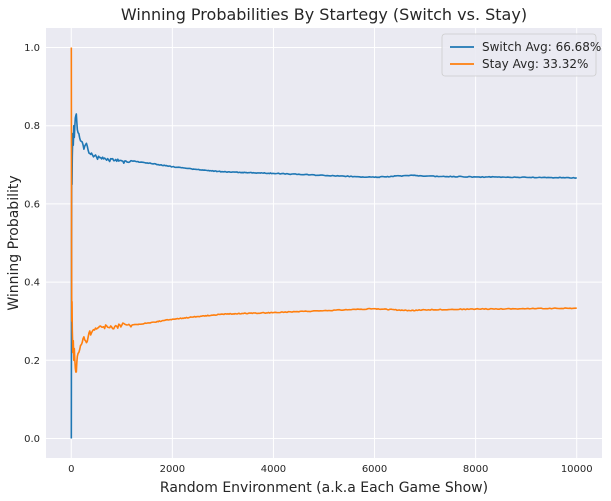 This screenshot has width=611, height=501. I want to click on x-tick-label: 10000, so click(577, 469).